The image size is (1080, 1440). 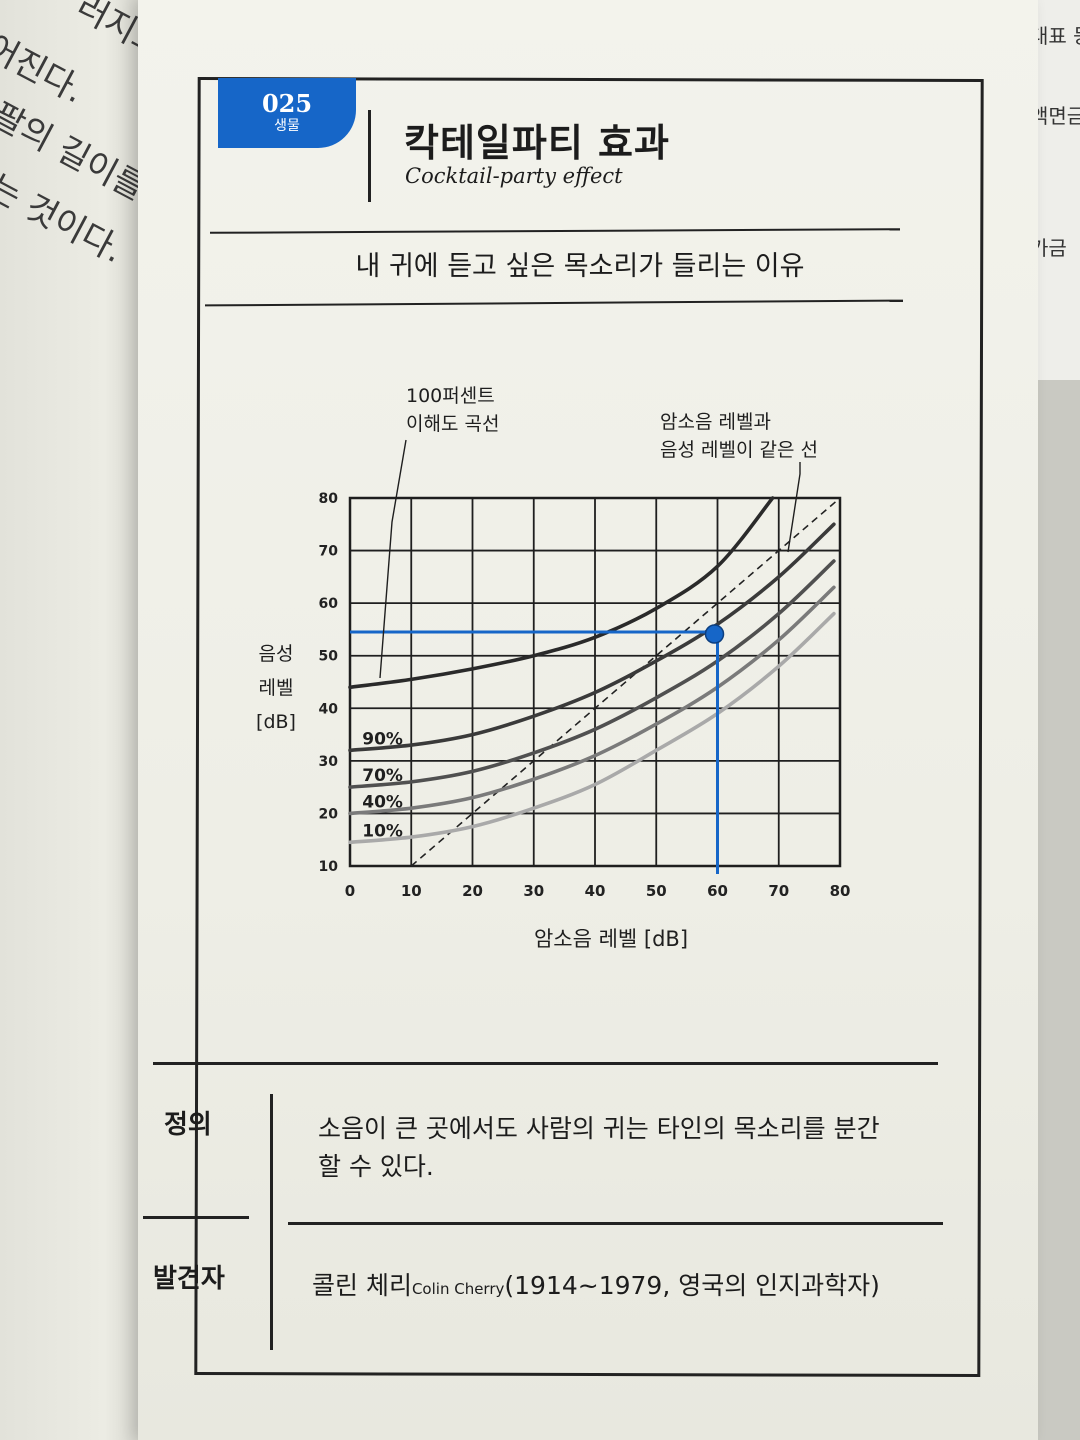 I want to click on definition-line: 소음이 큰 곳에서도 사람의 귀는 타인의 목소리를 분간, so click(x=599, y=1128).